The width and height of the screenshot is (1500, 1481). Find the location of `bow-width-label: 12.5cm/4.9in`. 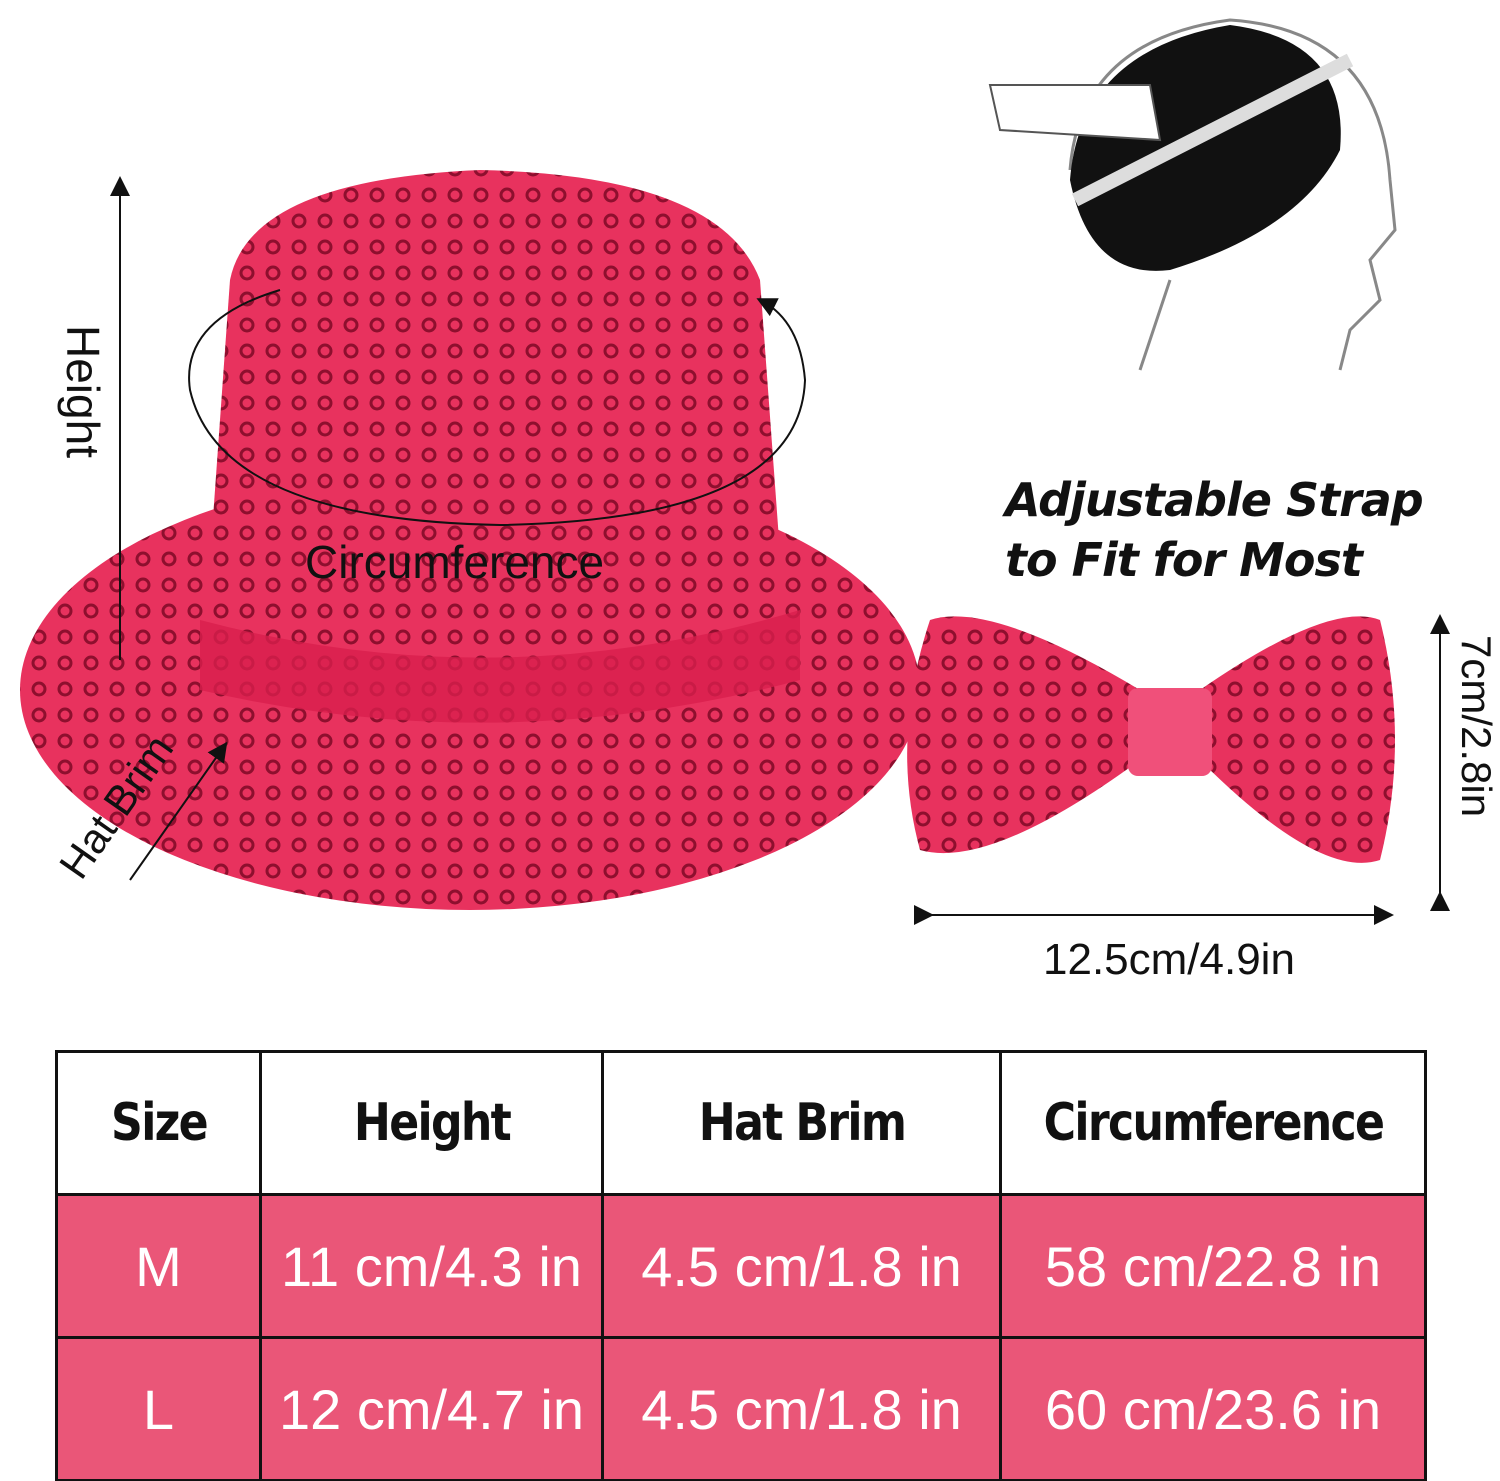

bow-width-label: 12.5cm/4.9in is located at coordinates (1169, 959).